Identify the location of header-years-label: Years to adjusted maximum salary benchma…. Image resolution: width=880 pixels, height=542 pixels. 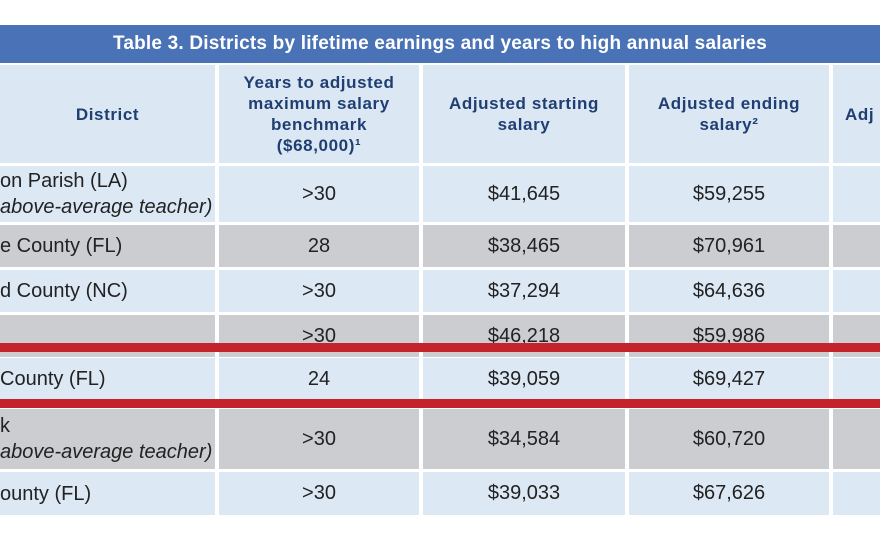
(319, 114).